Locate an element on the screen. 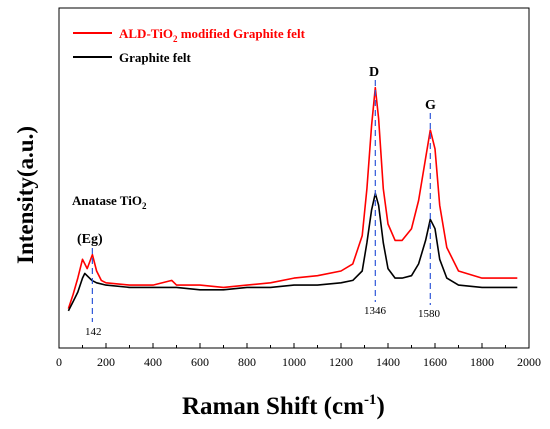 The height and width of the screenshot is (429, 550). legend-label-graphite: Graphite felt is located at coordinates (155, 57).